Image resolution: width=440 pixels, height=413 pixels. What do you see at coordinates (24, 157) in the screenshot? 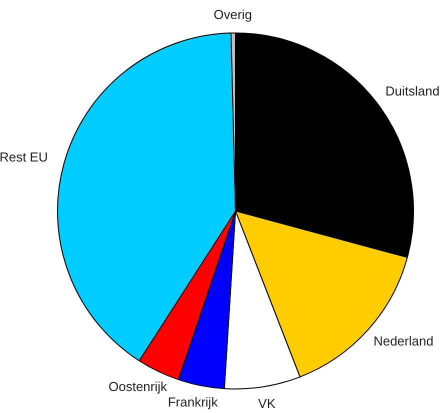
I see `slice-label: Rest EU` at bounding box center [24, 157].